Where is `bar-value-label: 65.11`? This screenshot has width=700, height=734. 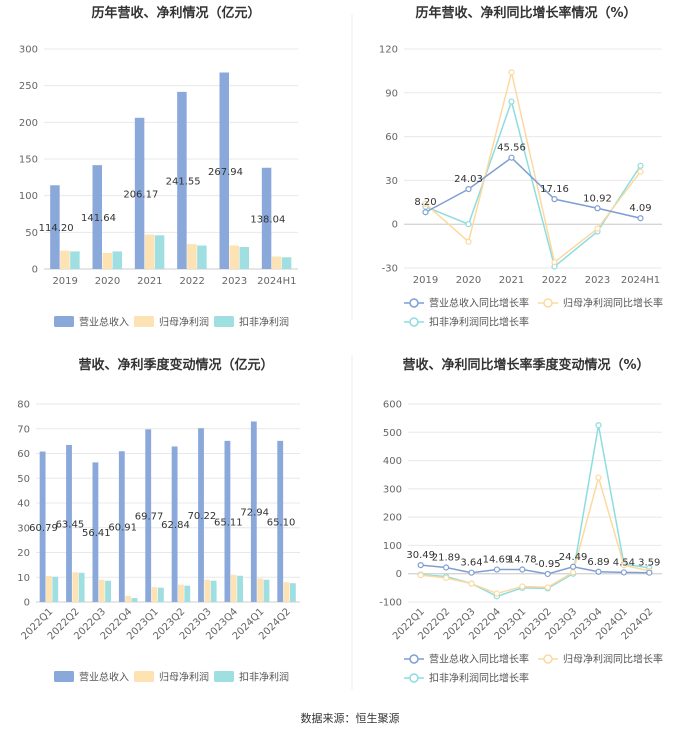 bar-value-label: 65.11 is located at coordinates (228, 522).